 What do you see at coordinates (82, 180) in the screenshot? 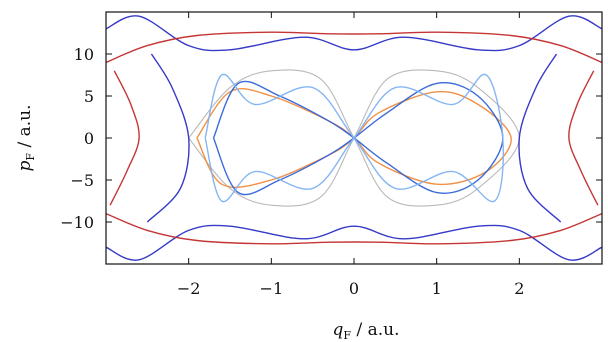
I see `y-tick-label: −5` at bounding box center [82, 180].